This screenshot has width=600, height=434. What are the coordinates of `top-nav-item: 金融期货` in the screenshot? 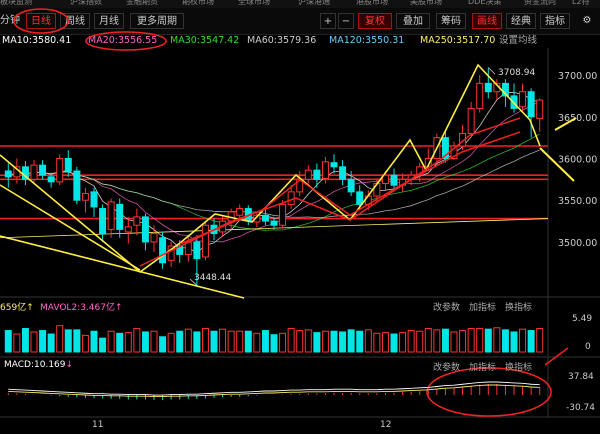 It's located at (142, 3).